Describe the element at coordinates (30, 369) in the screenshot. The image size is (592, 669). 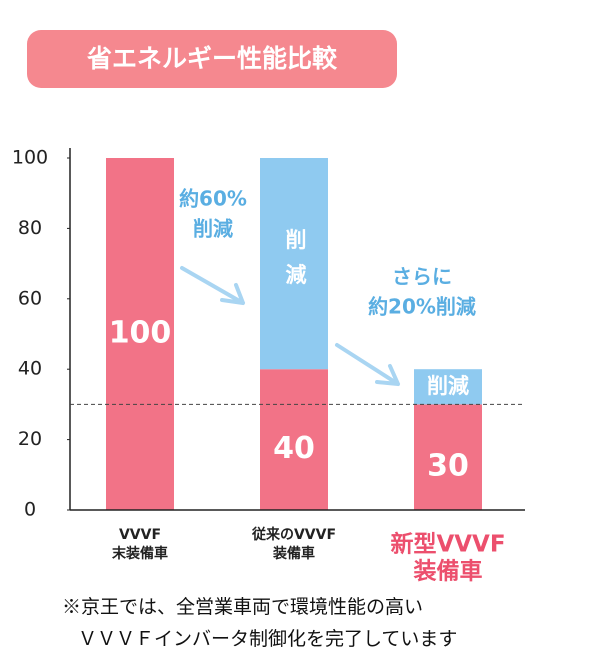
I see `y-tick-label: 40` at that location.